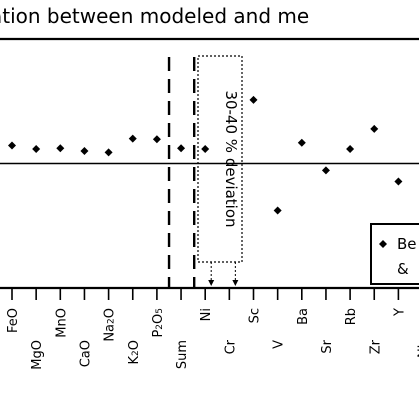 Image resolution: width=419 pixels, height=419 pixels. I want to click on tick-label-feo: FeO, so click(13, 320).